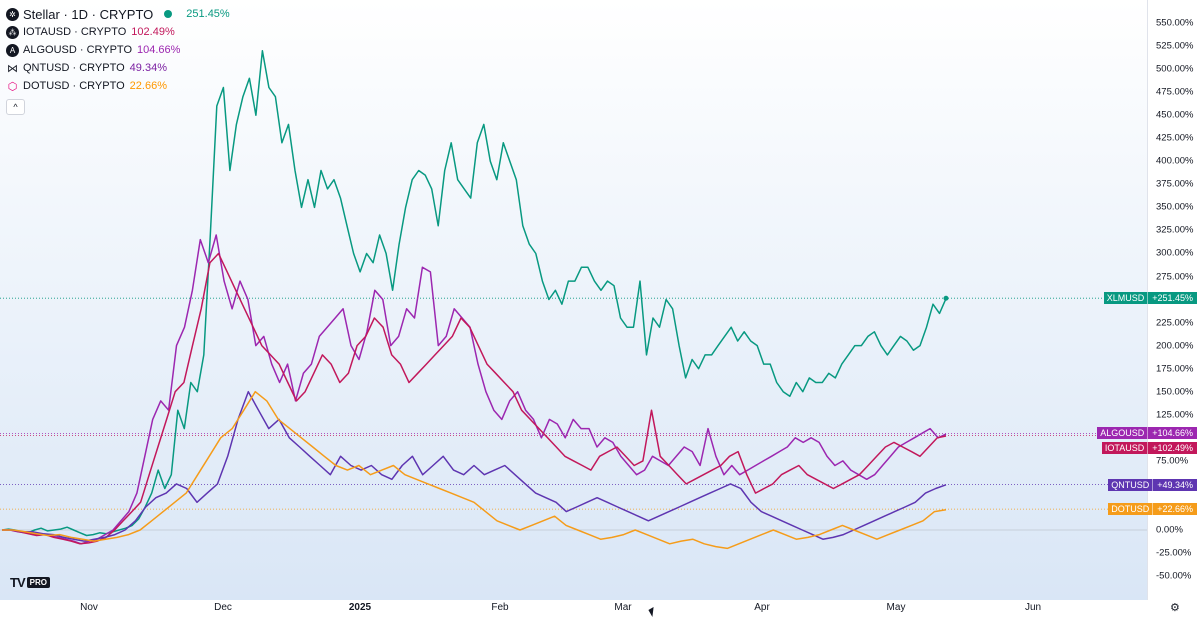 This screenshot has height=618, width=1200. What do you see at coordinates (74, 68) in the screenshot?
I see `legend-compare-symbol: QNTUSD · CRYPTO` at bounding box center [74, 68].